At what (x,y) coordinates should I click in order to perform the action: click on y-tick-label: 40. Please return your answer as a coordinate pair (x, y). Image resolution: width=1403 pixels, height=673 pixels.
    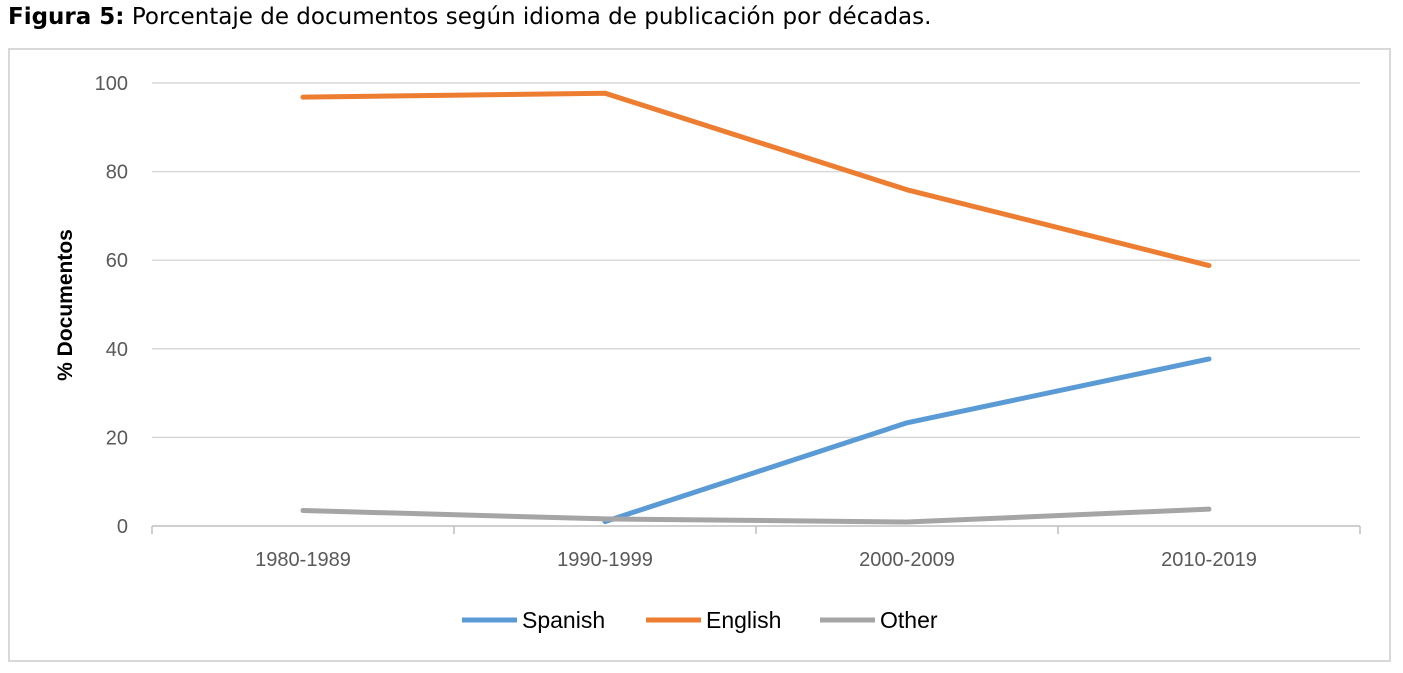
    Looking at the image, I should click on (117, 350).